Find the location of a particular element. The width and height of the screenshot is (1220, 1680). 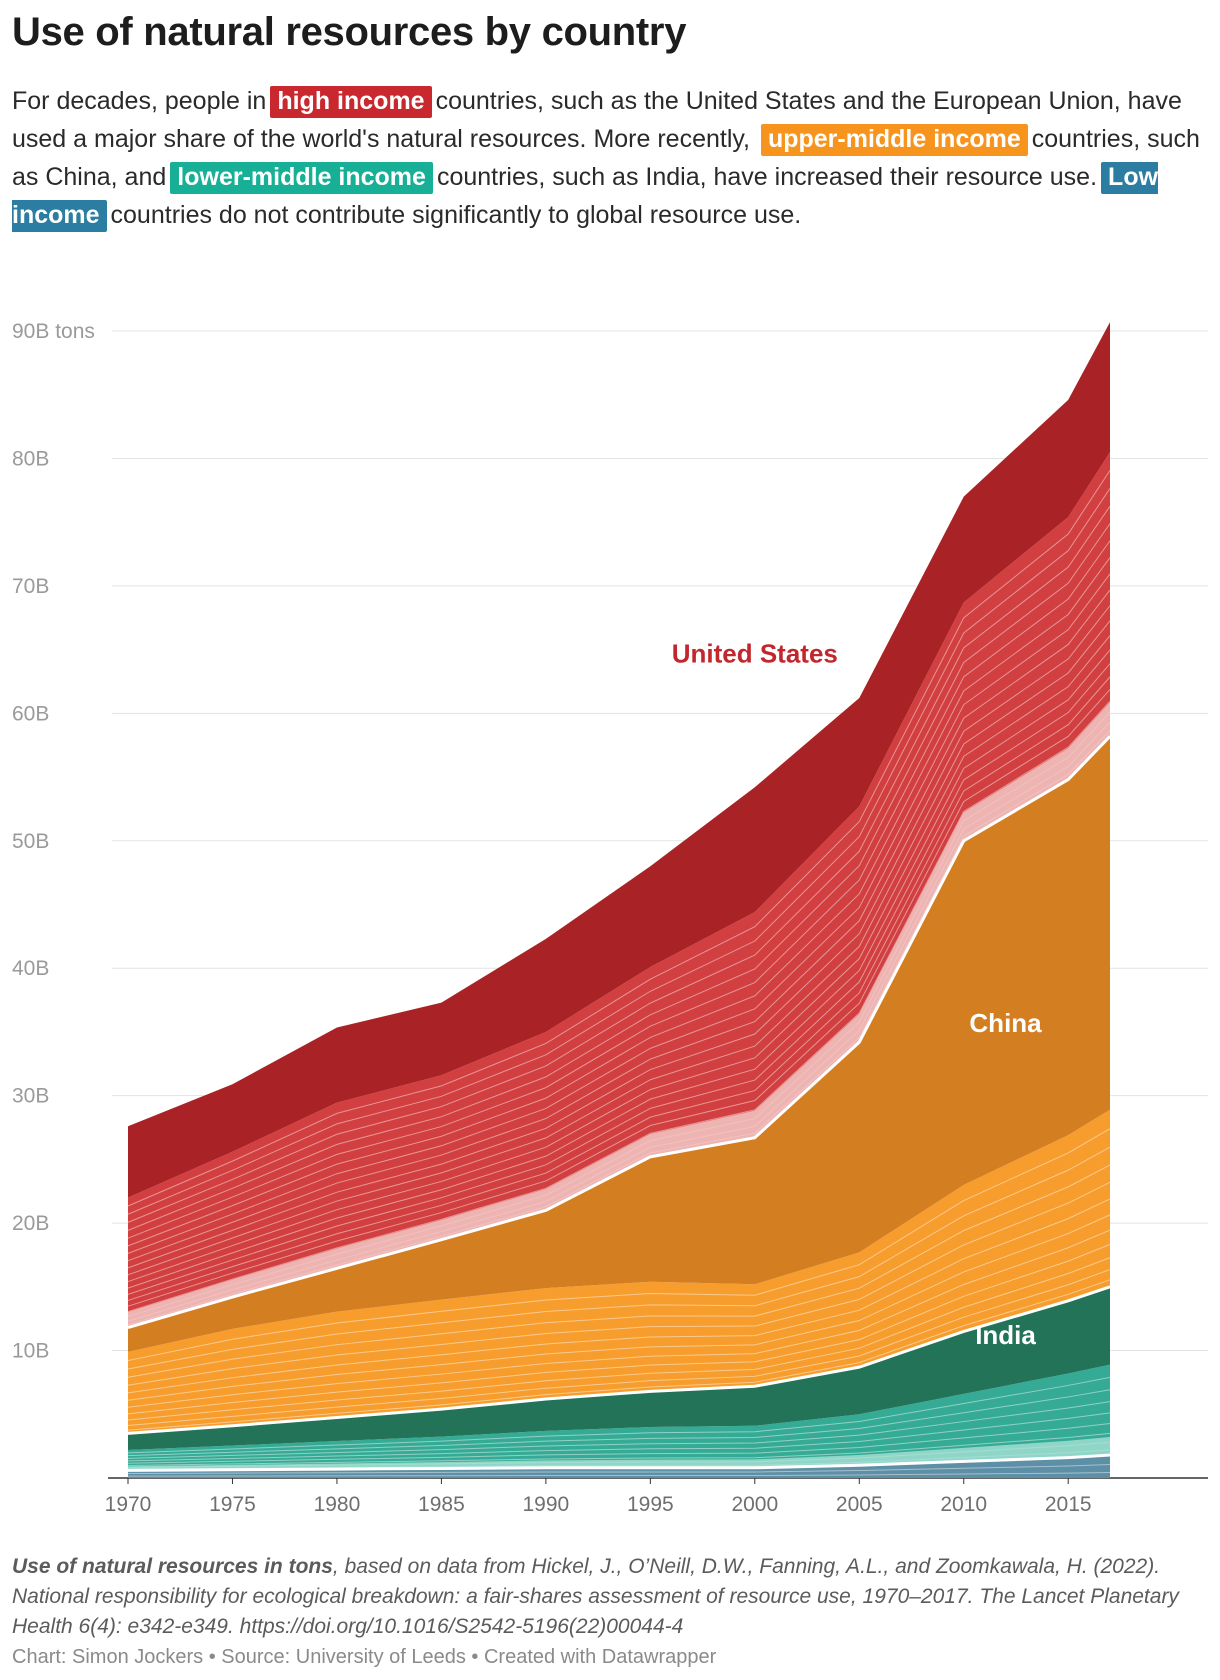

y-tick-label-60: 60B is located at coordinates (30, 713).